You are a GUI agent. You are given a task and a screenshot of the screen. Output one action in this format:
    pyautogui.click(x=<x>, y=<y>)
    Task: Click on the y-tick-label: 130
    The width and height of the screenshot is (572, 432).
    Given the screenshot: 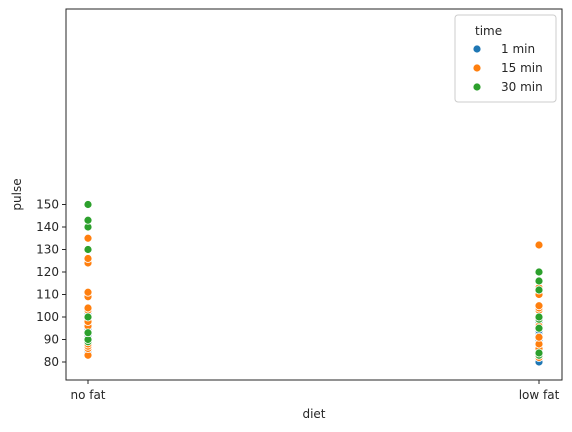 What is the action you would take?
    pyautogui.click(x=47, y=250)
    